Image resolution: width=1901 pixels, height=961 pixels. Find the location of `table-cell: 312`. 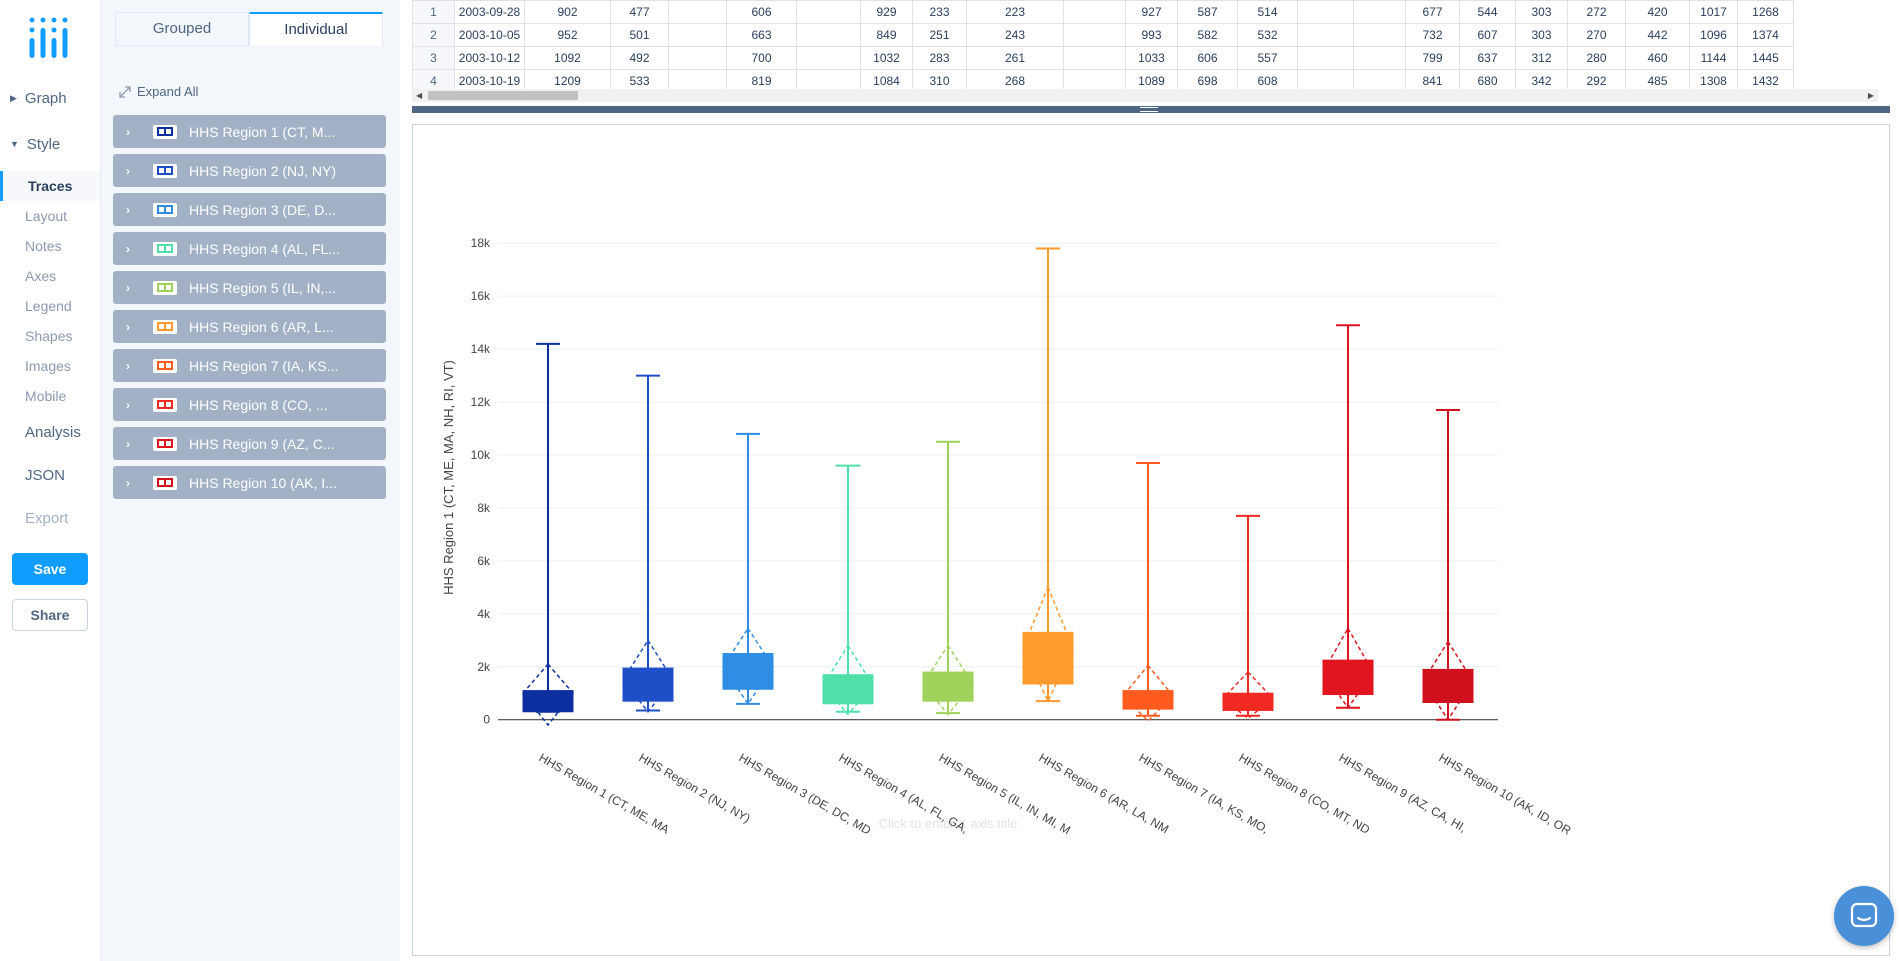

table-cell: 312 is located at coordinates (1541, 58).